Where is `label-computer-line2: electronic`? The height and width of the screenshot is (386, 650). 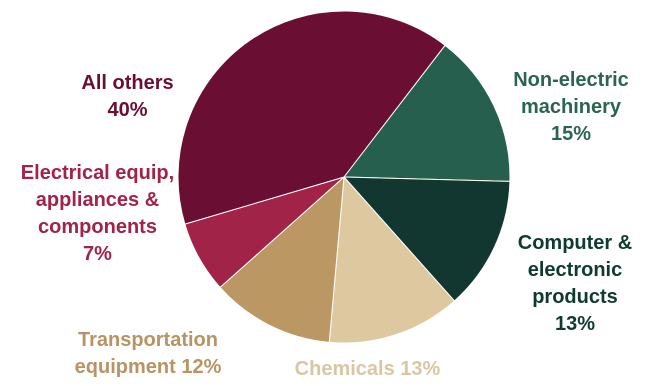 label-computer-line2: electronic is located at coordinates (575, 270).